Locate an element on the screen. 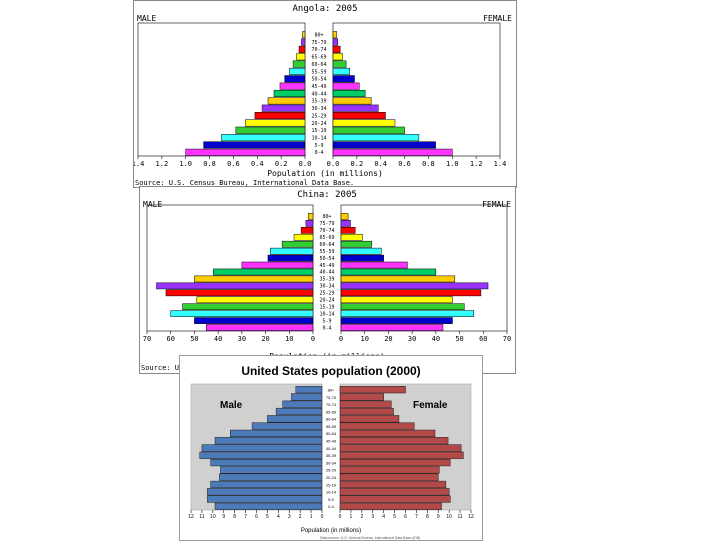 The image size is (720, 544). china-age-label: 55-59 is located at coordinates (326, 252).